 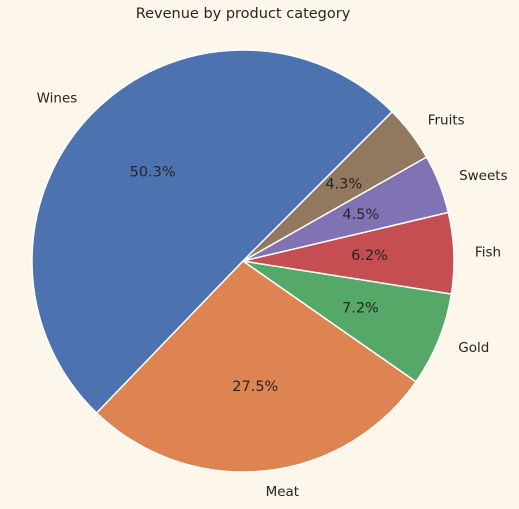 What do you see at coordinates (369, 256) in the screenshot?
I see `percent-label-fish: 6.2%` at bounding box center [369, 256].